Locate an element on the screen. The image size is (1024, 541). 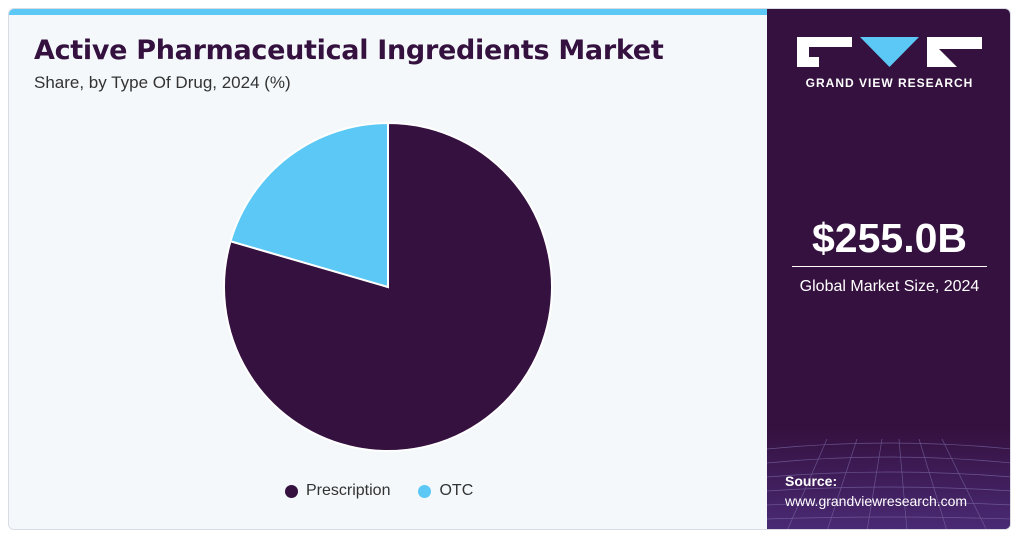
top-accent-bar is located at coordinates (388, 12).